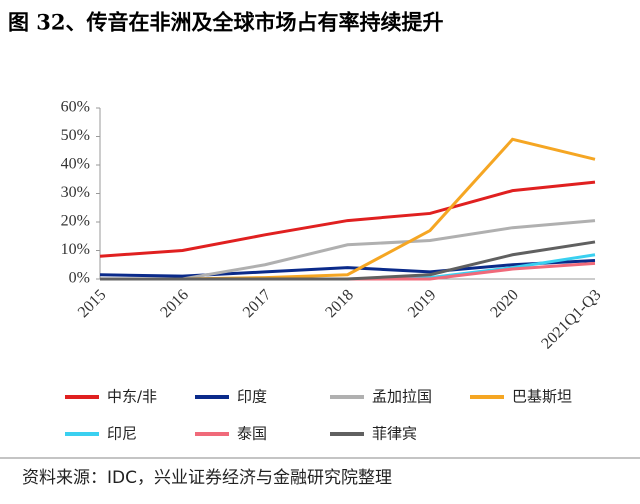 This screenshot has width=640, height=504. Describe the element at coordinates (542, 397) in the screenshot. I see `legend-label: 巴基斯坦` at that location.